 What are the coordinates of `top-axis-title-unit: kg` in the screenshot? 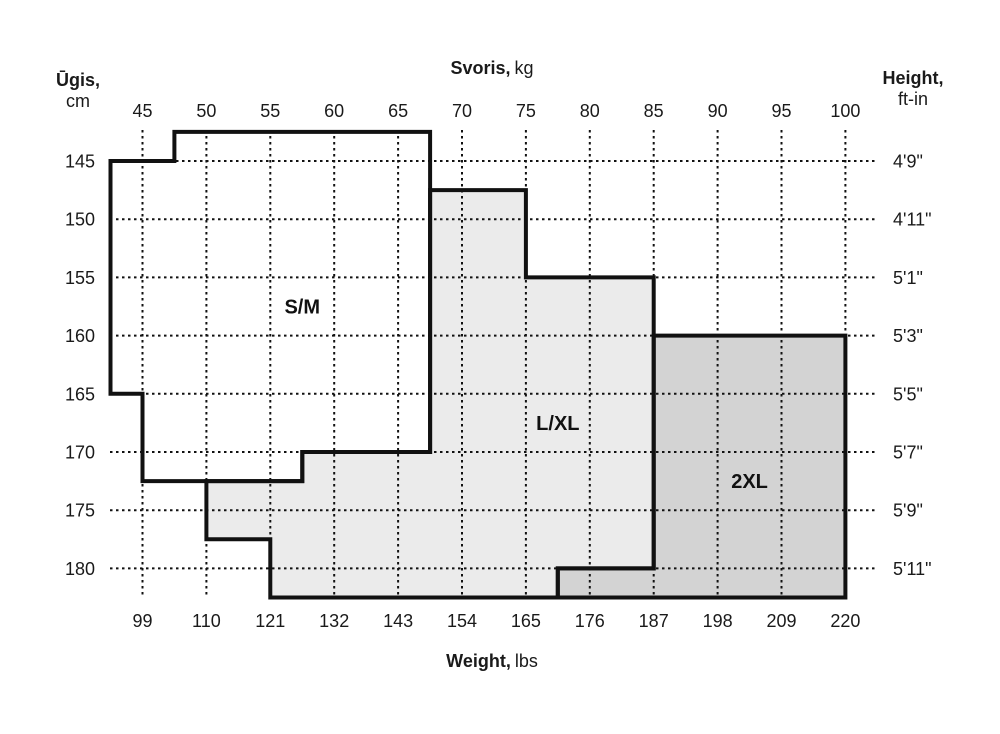 It's located at (524, 68).